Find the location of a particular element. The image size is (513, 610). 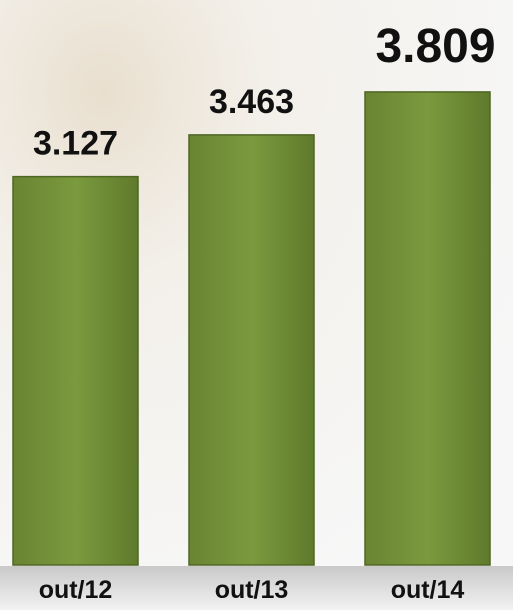

value-label: 3.463 is located at coordinates (251, 102).